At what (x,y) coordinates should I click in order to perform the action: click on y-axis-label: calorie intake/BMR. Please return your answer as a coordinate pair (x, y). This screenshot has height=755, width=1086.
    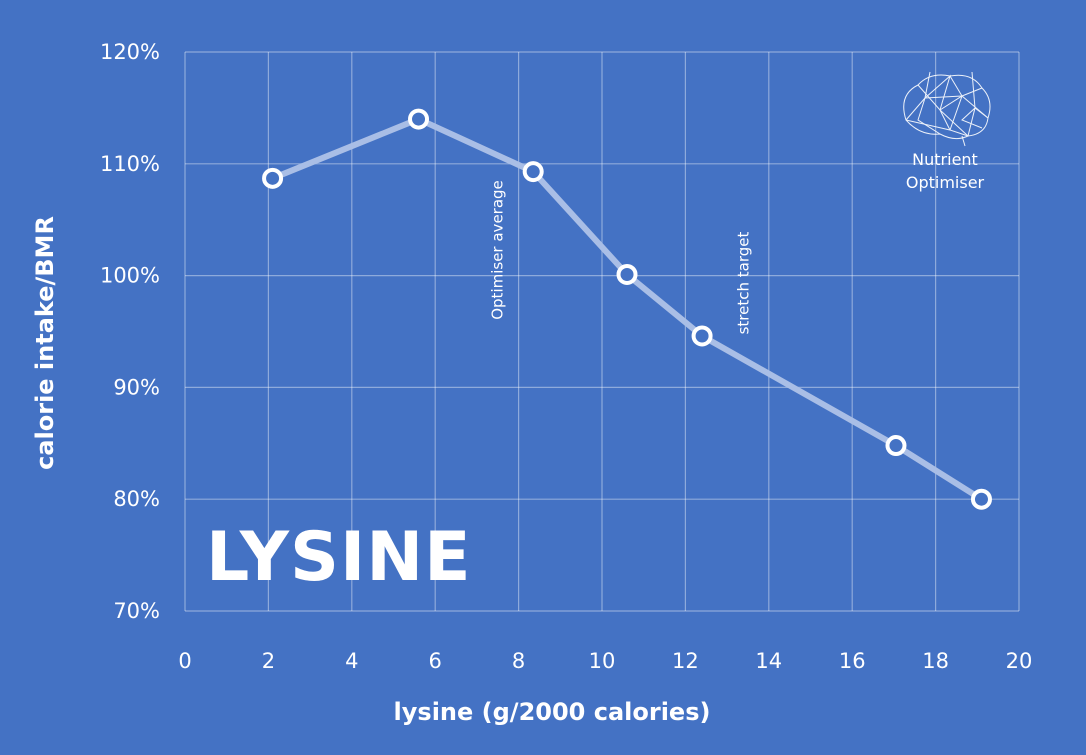
    Looking at the image, I should click on (45, 343).